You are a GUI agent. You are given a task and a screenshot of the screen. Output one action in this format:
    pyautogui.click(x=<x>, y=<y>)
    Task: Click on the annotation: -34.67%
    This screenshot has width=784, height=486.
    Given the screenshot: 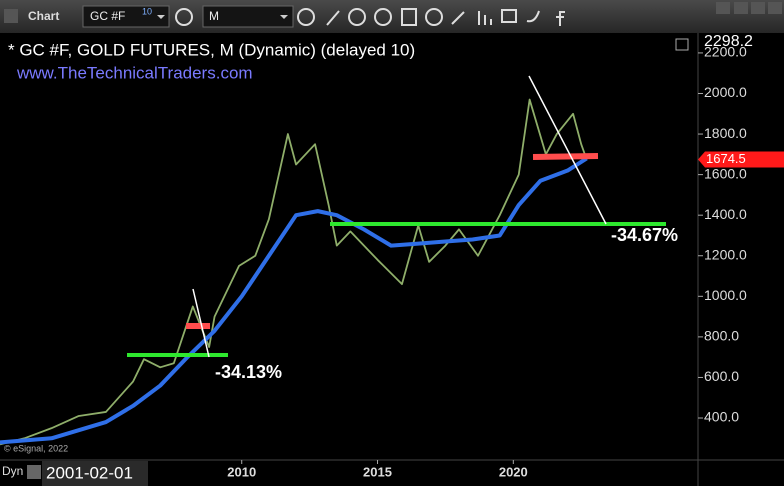 What is the action you would take?
    pyautogui.click(x=644, y=235)
    